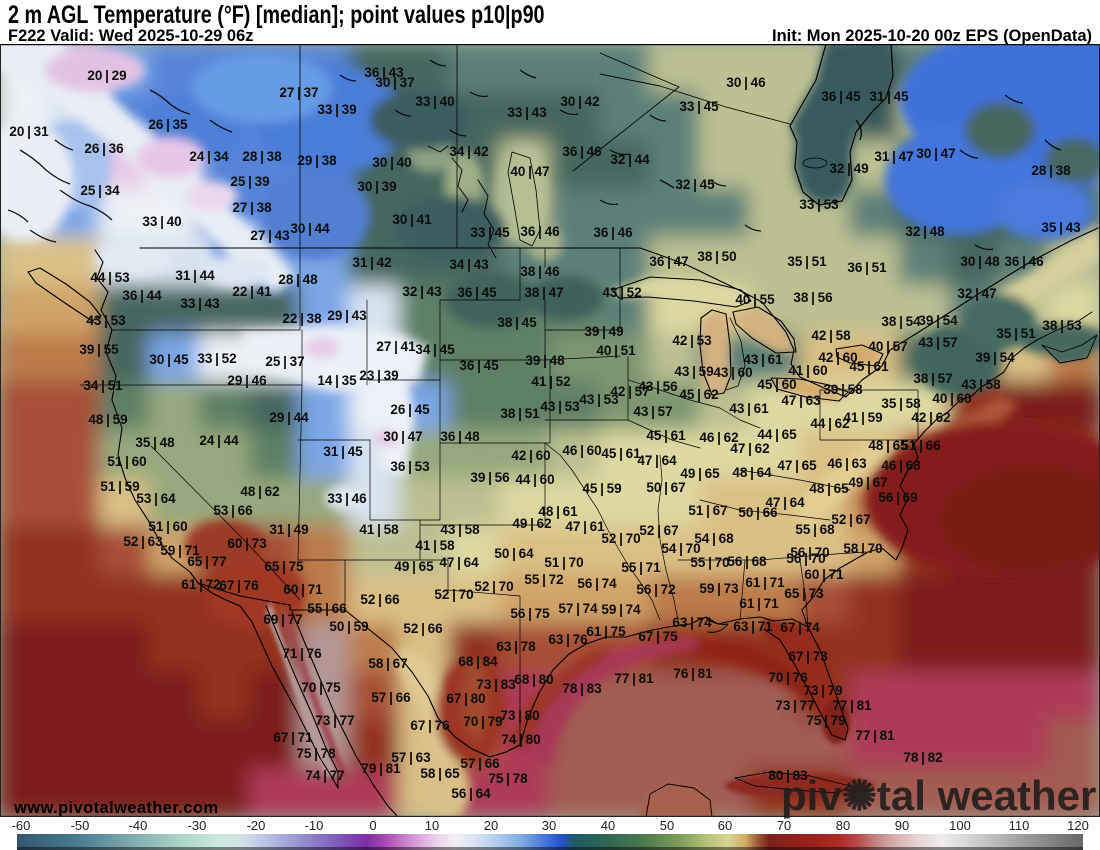 The height and width of the screenshot is (850, 1100). What do you see at coordinates (1061, 227) in the screenshot?
I see `svg-text: 35 | 43` at bounding box center [1061, 227].